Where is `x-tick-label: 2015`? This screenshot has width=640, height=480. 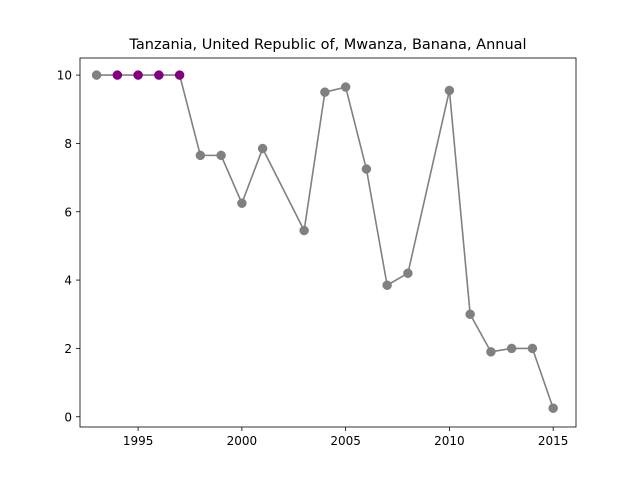
x-tick-label: 2015 is located at coordinates (553, 441).